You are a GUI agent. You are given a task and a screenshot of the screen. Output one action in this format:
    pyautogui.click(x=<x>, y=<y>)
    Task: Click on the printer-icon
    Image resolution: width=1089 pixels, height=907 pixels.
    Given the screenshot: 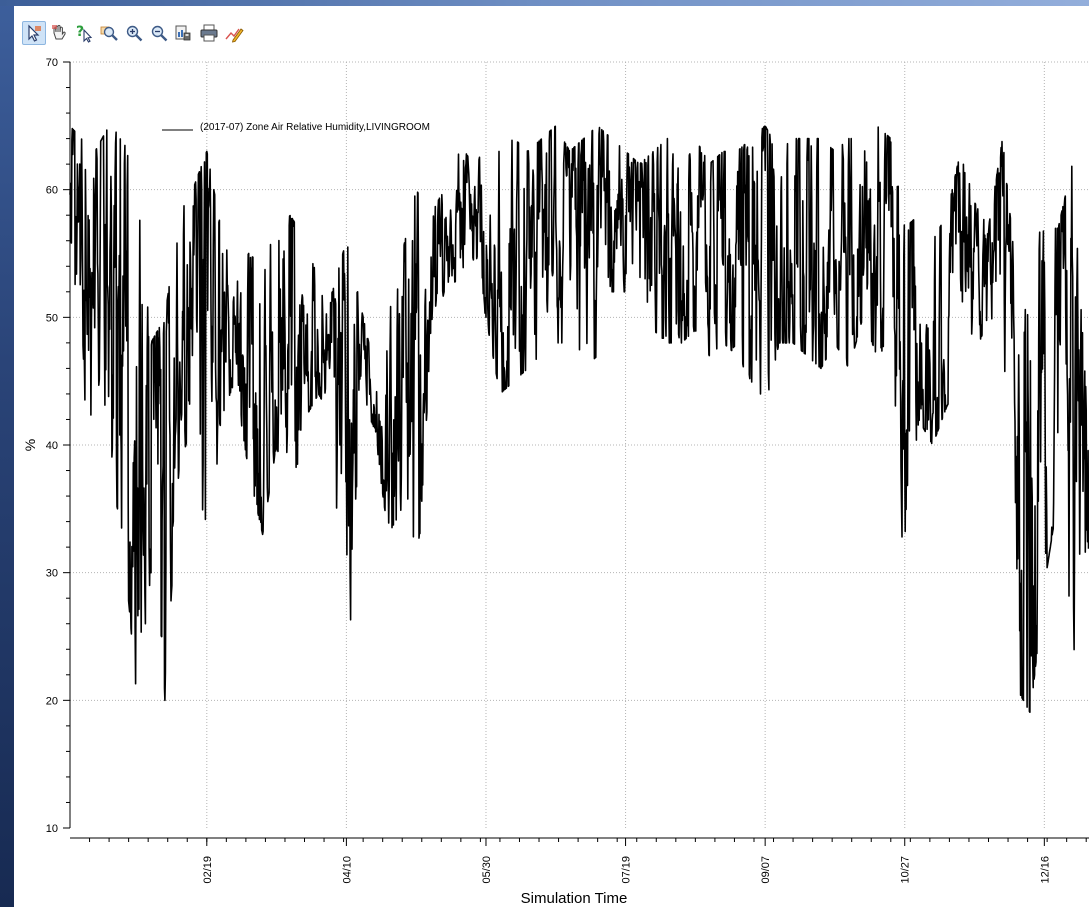 What is the action you would take?
    pyautogui.click(x=209, y=33)
    